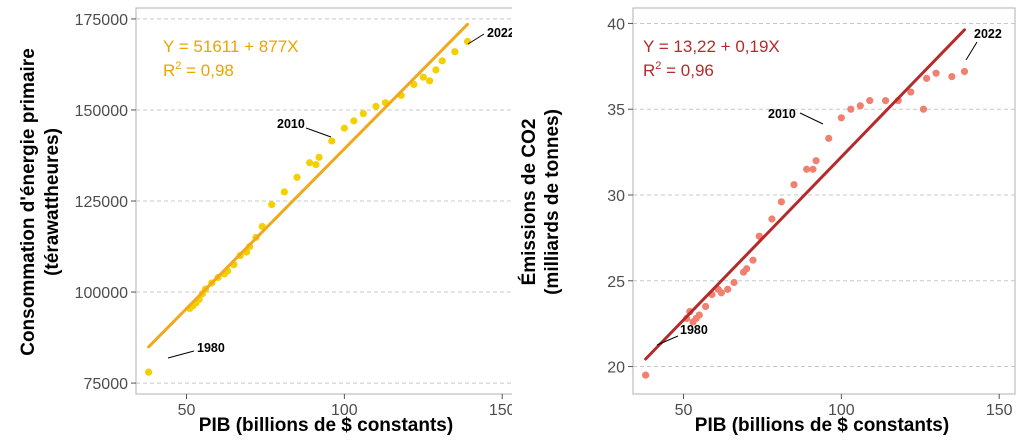  Describe the element at coordinates (28, 202) in the screenshot. I see `y-axis-label-line1: Consommation d'énergie primaire` at that location.